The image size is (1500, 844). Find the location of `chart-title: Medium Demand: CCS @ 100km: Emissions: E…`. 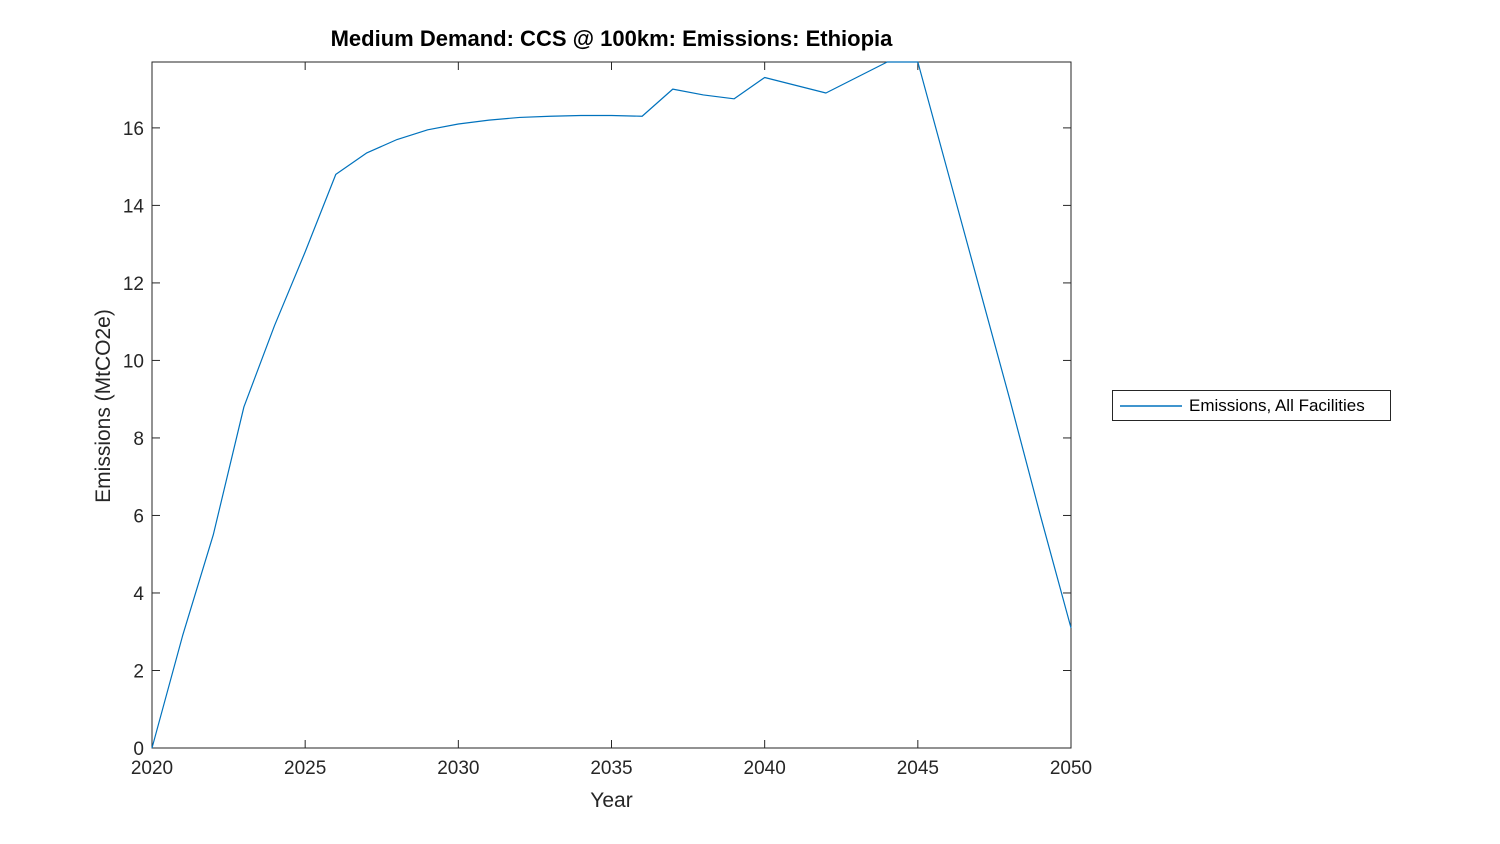

chart-title: Medium Demand: CCS @ 100km: Emissions: E… is located at coordinates (611, 38).